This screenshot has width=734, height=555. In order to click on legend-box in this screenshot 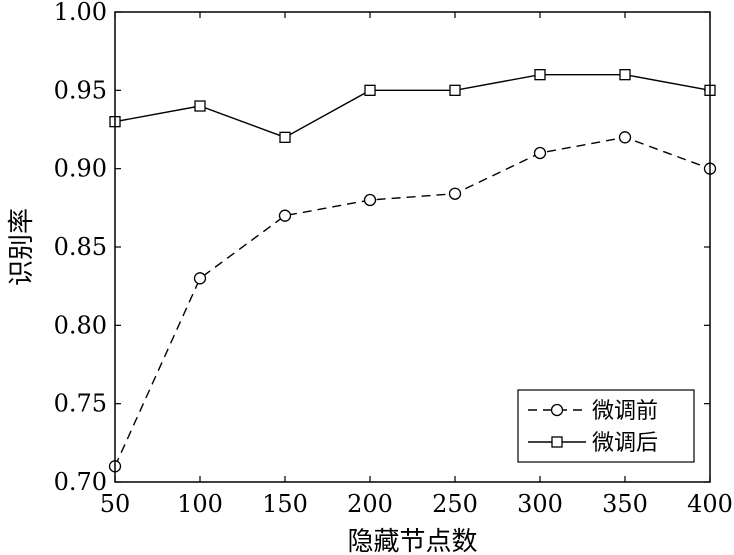, I will do `click(606, 426)`.